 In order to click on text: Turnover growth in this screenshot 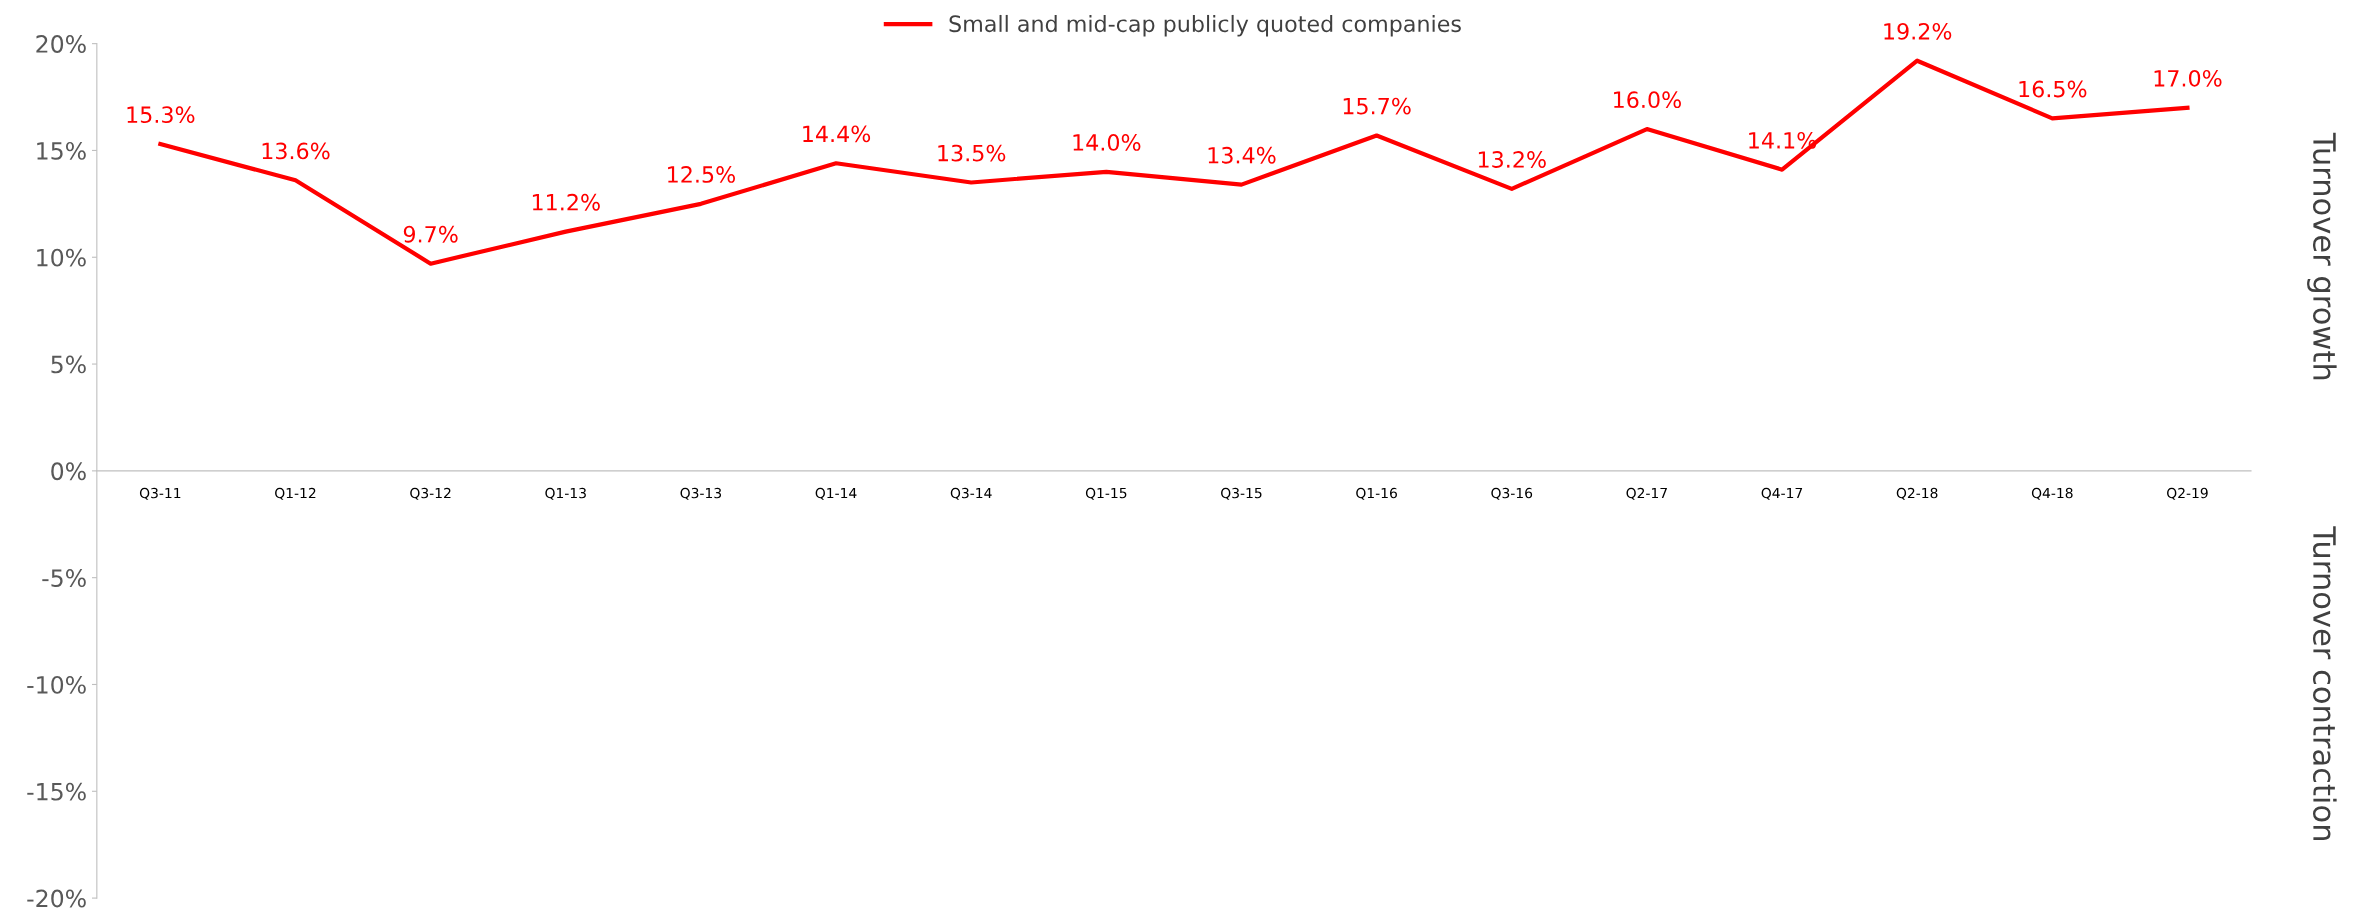, I will do `click(2322, 256)`.